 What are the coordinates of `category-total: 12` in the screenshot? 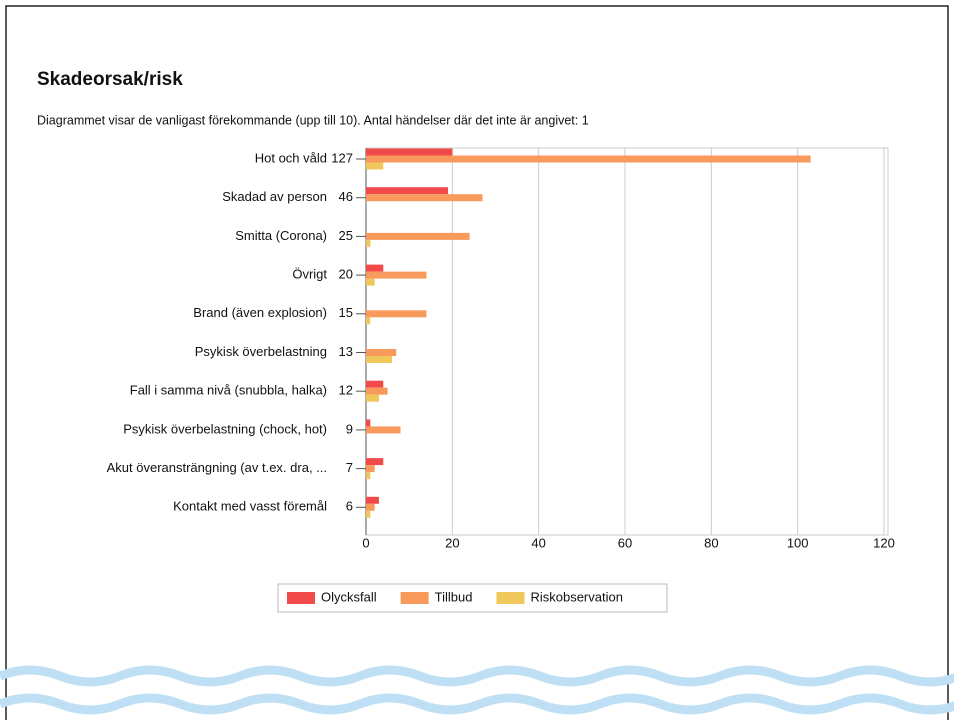 It's located at (346, 390).